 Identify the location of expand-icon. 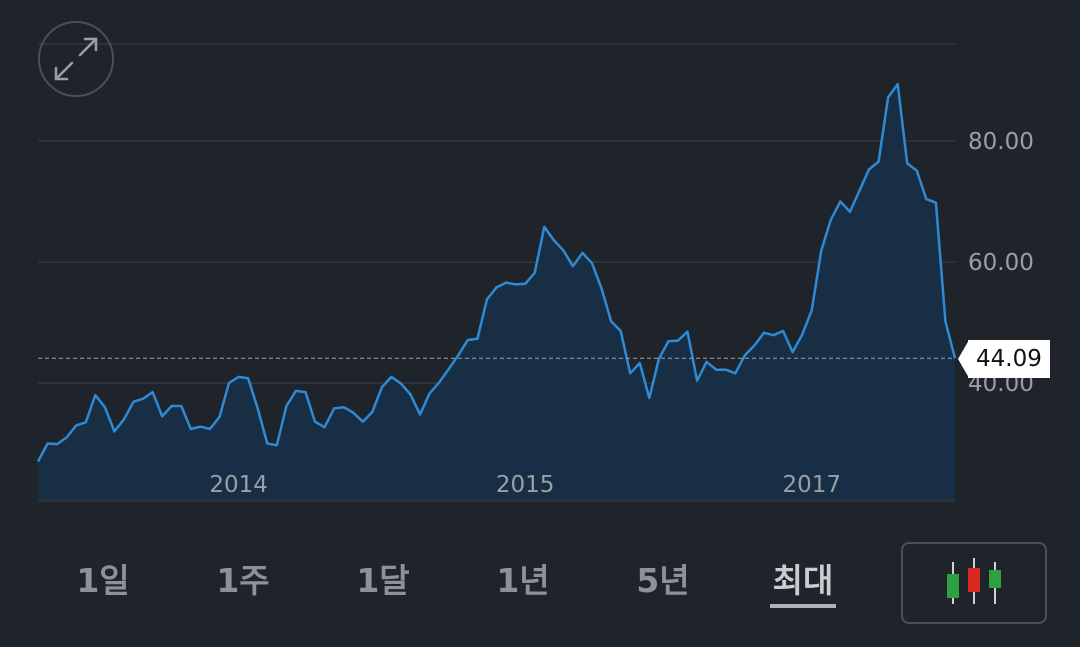
(76, 59).